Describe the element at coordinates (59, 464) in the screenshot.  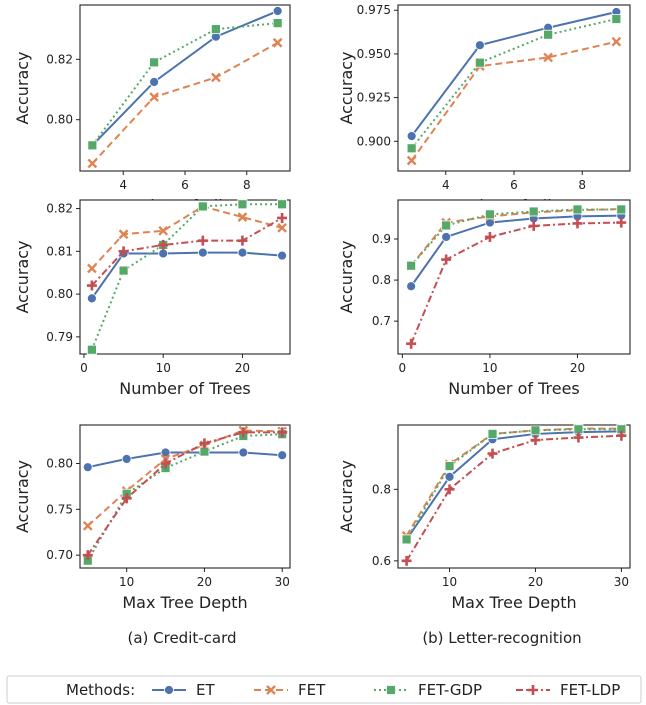
I see `y-tick-label: 0.80` at that location.